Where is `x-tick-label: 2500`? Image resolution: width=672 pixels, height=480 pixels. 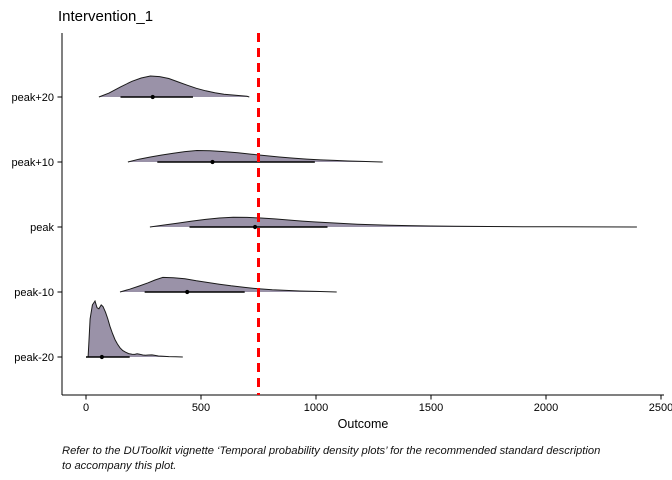
x-tick-label: 2500 is located at coordinates (660, 408).